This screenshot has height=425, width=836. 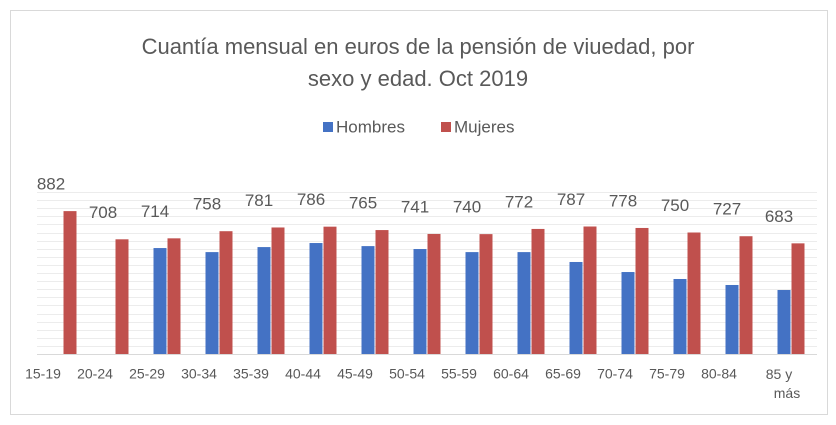 What do you see at coordinates (95, 374) in the screenshot?
I see `x-tick-label: 20-24` at bounding box center [95, 374].